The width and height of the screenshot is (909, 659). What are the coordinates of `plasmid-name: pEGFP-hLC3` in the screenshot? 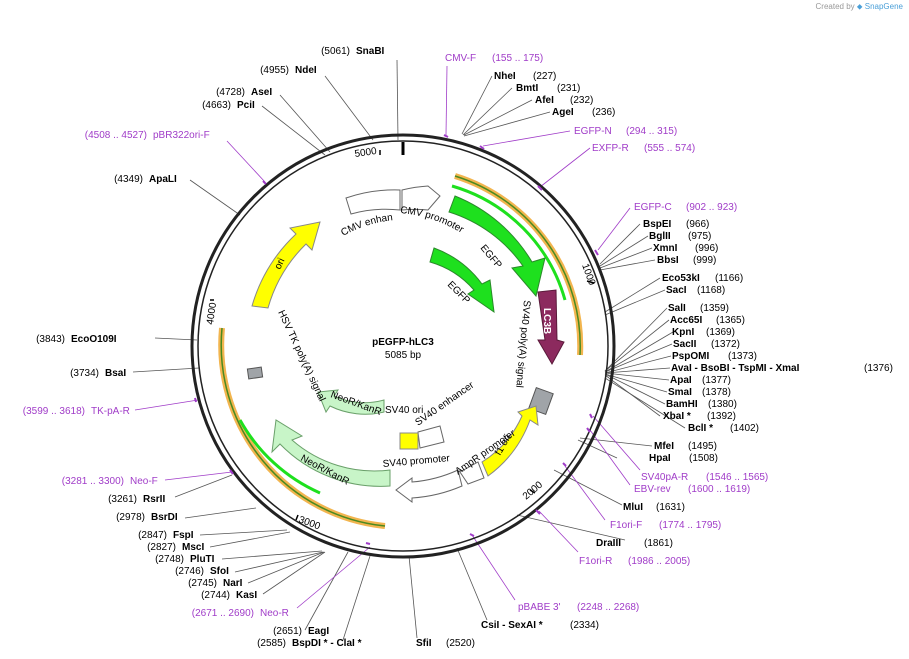 It's located at (403, 342).